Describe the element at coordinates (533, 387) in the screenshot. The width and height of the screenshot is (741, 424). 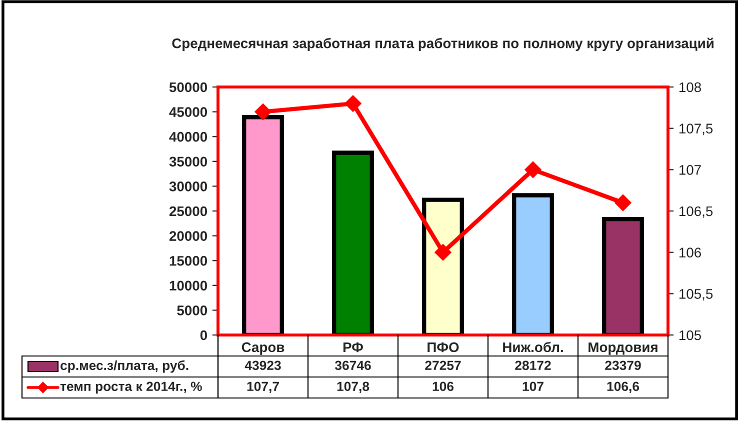
I see `data-label: 107` at that location.